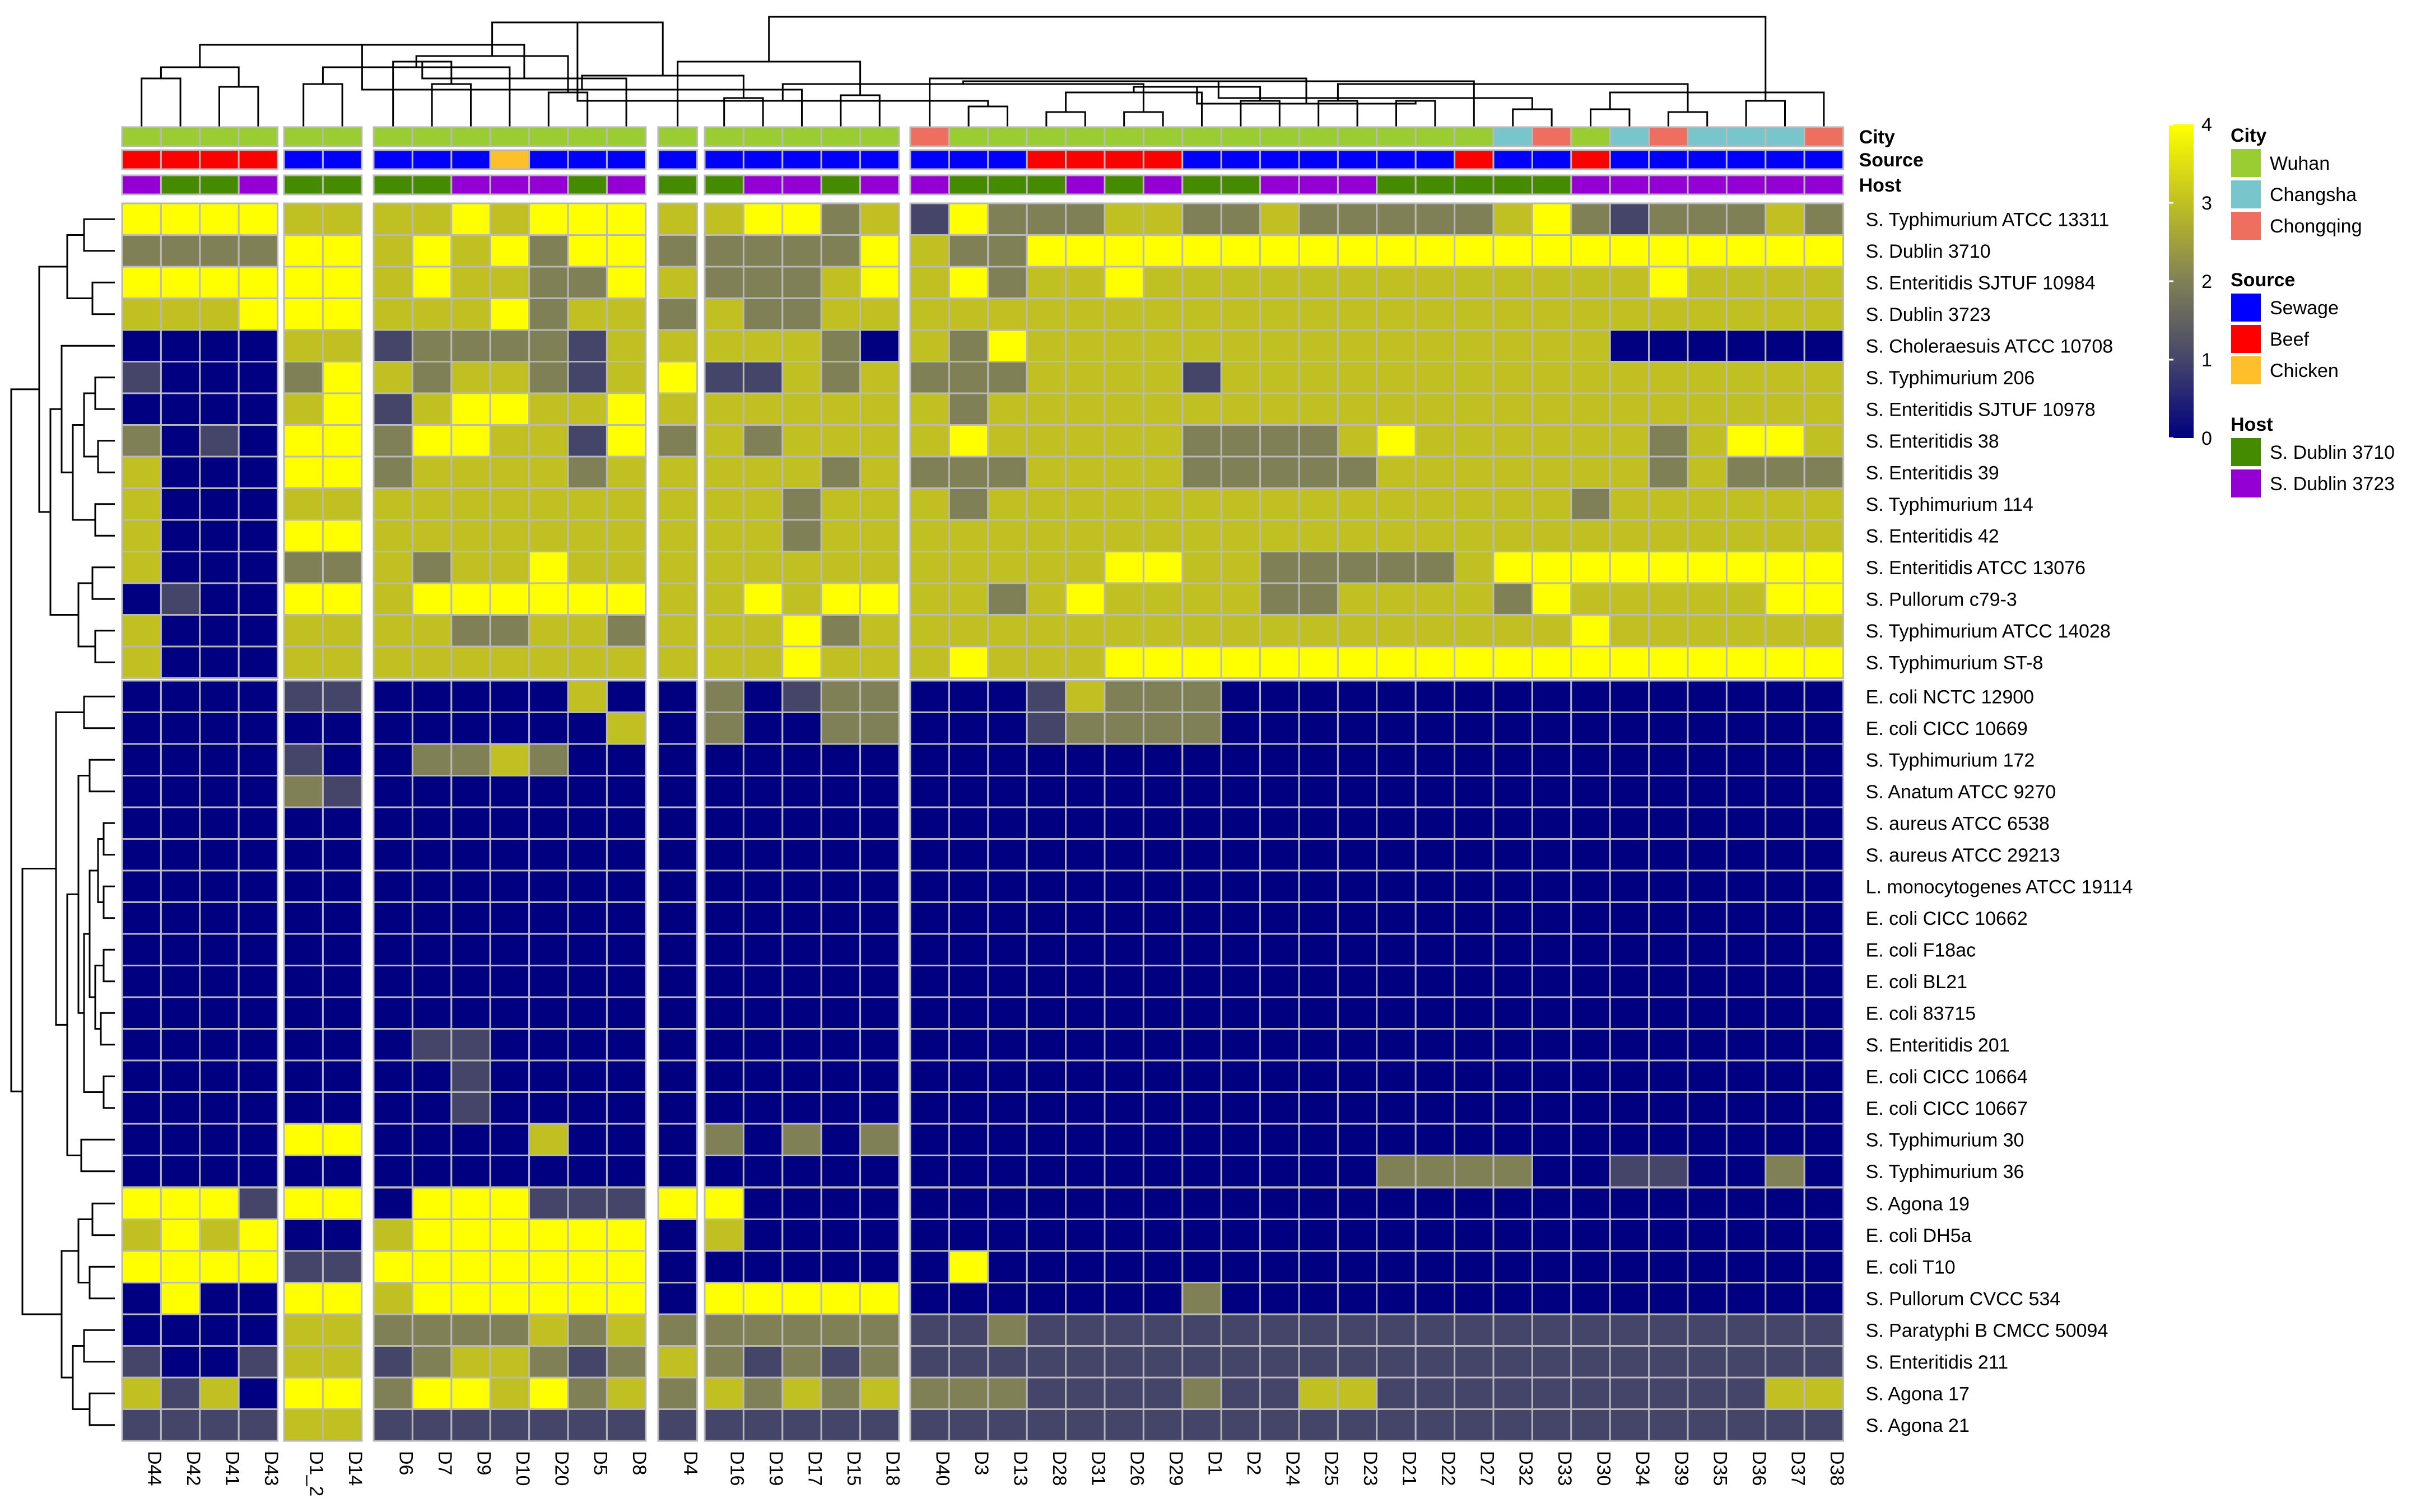 This screenshot has width=2416, height=1512. What do you see at coordinates (1759, 1468) in the screenshot?
I see `column-label: D36` at bounding box center [1759, 1468].